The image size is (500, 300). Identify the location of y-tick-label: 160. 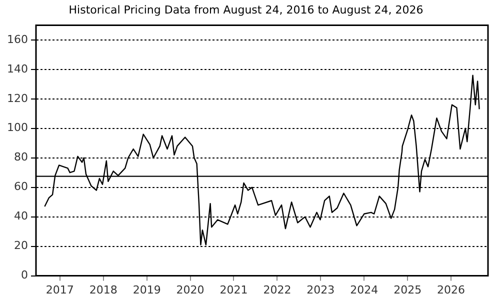
(17, 39).